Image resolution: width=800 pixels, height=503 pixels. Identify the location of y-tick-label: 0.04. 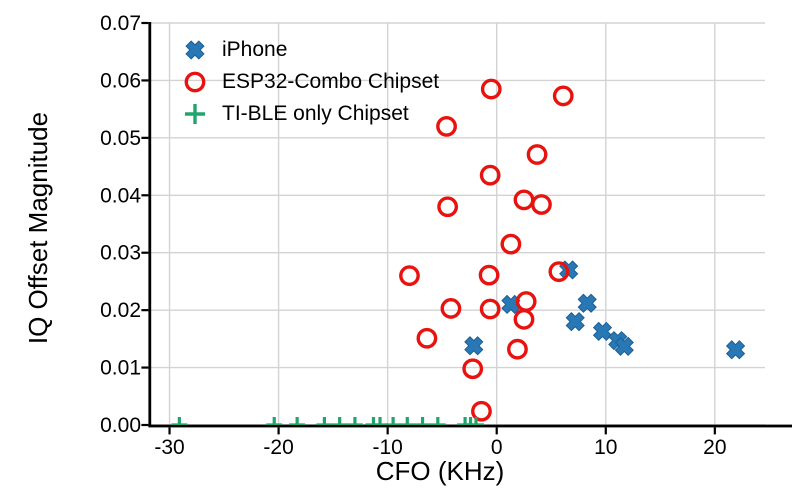
(120, 195).